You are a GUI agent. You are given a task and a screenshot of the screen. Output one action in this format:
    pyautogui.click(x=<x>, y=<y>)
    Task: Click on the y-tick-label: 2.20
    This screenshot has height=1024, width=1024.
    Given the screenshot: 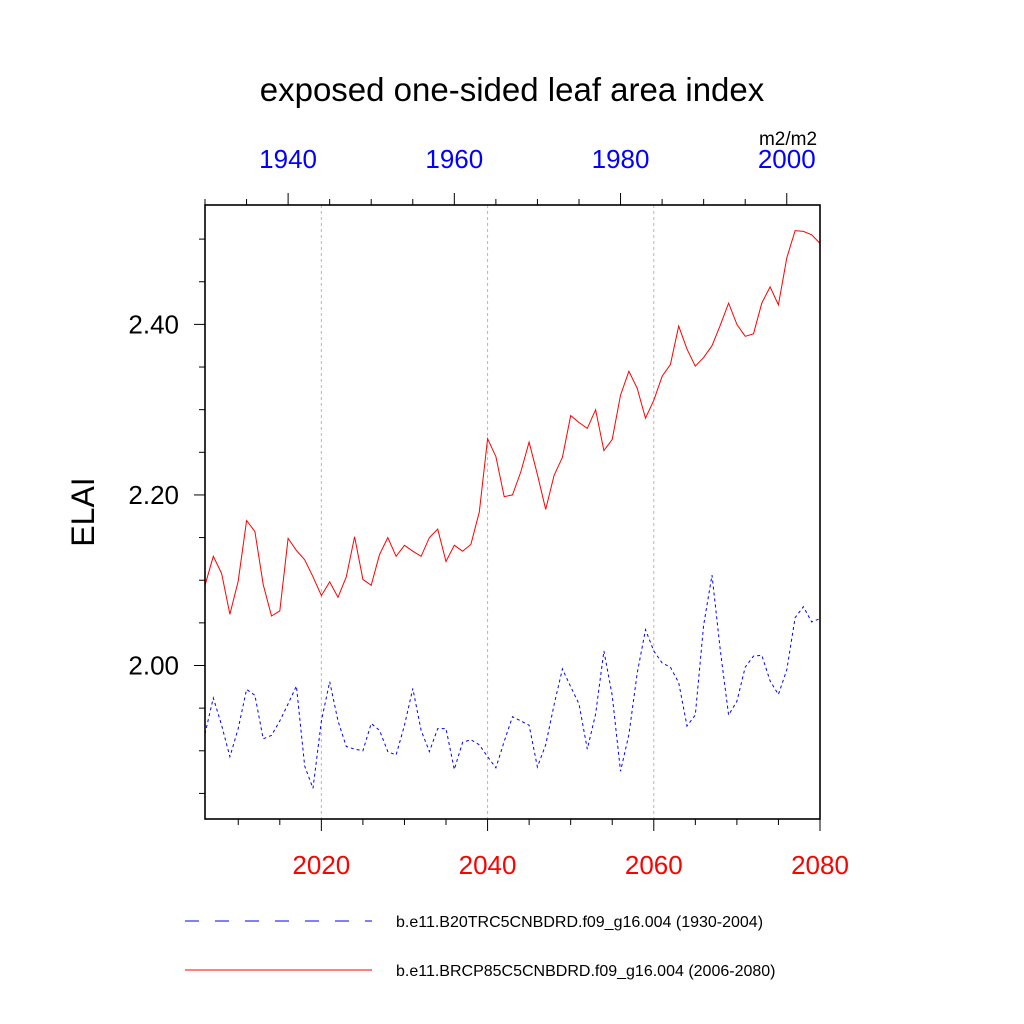 What is the action you would take?
    pyautogui.click(x=153, y=495)
    